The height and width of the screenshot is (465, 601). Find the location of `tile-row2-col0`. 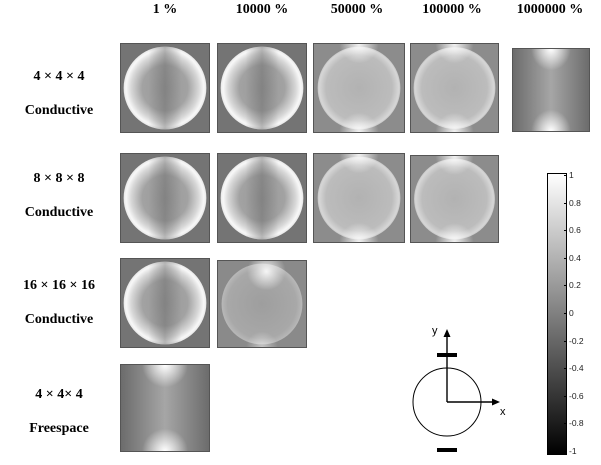

tile-row2-col0 is located at coordinates (165, 303).